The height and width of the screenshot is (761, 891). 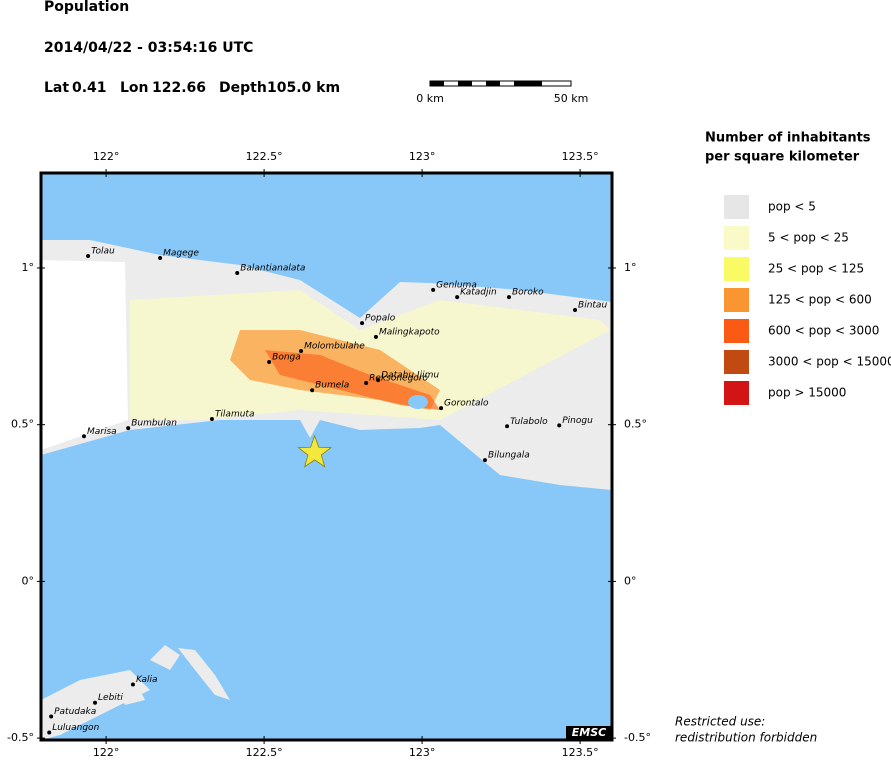 I want to click on notice: redistribution forbidden, so click(x=746, y=738).